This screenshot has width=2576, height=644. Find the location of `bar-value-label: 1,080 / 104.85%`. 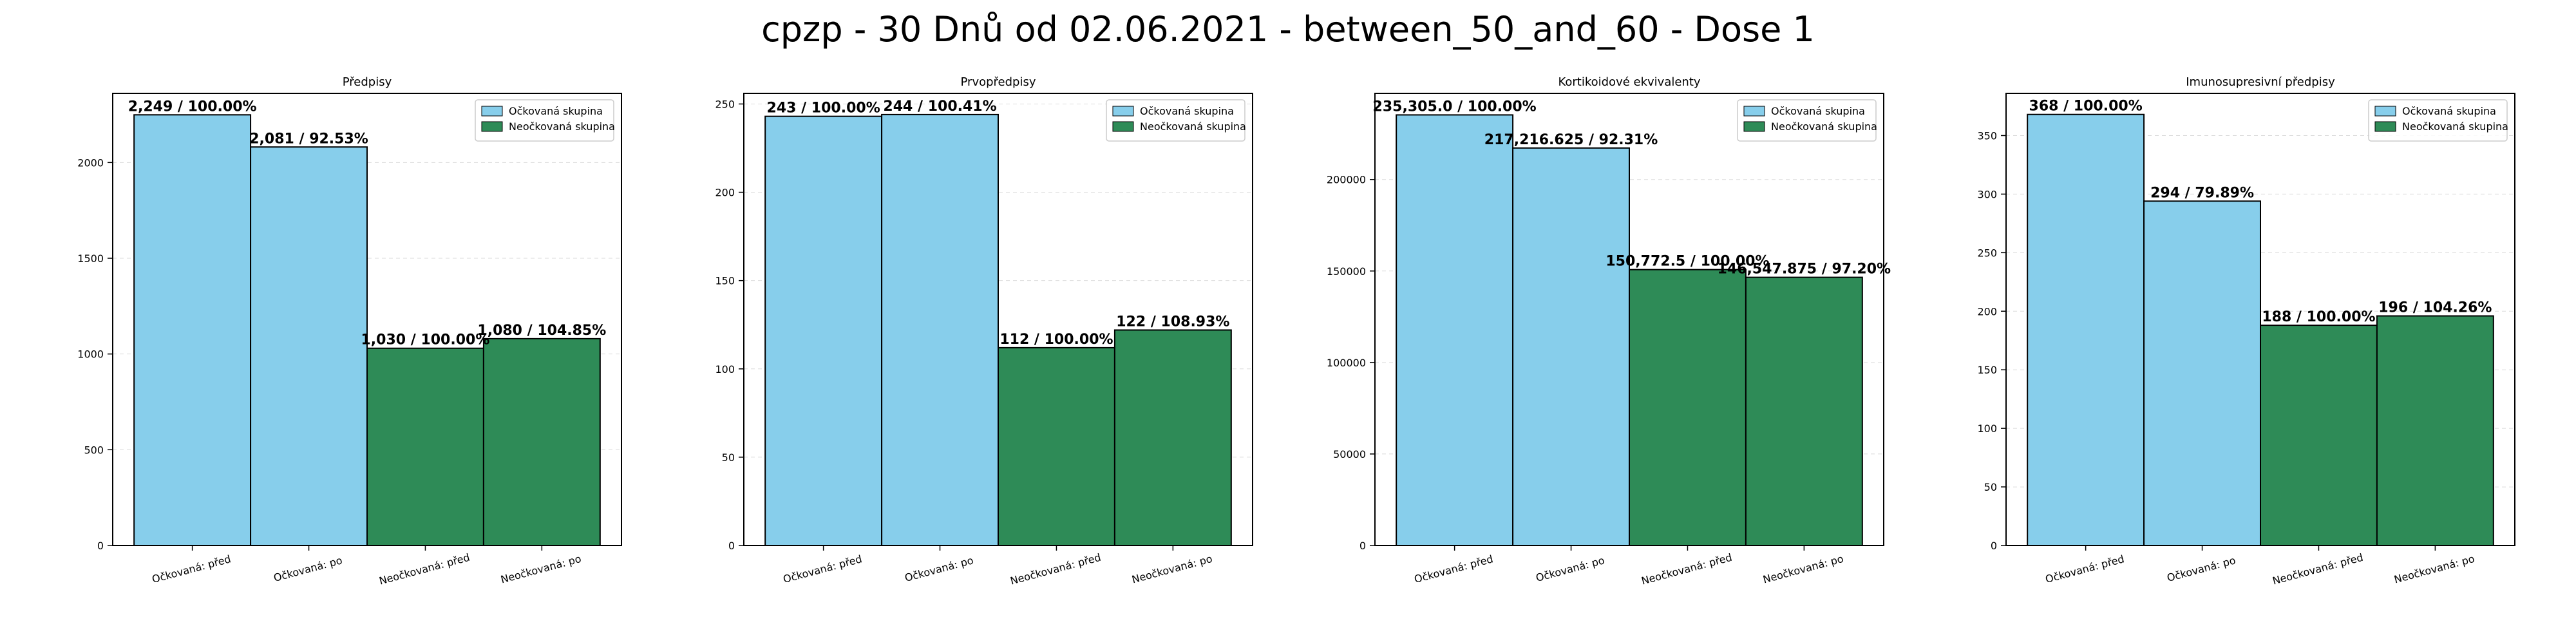

bar-value-label: 1,080 / 104.85% is located at coordinates (541, 331).